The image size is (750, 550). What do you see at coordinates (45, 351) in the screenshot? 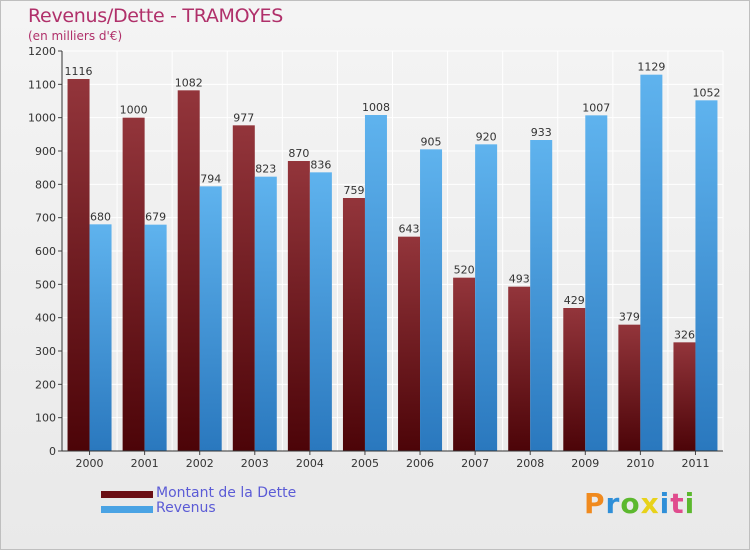
I see `y-tick-label: 300` at bounding box center [45, 351].